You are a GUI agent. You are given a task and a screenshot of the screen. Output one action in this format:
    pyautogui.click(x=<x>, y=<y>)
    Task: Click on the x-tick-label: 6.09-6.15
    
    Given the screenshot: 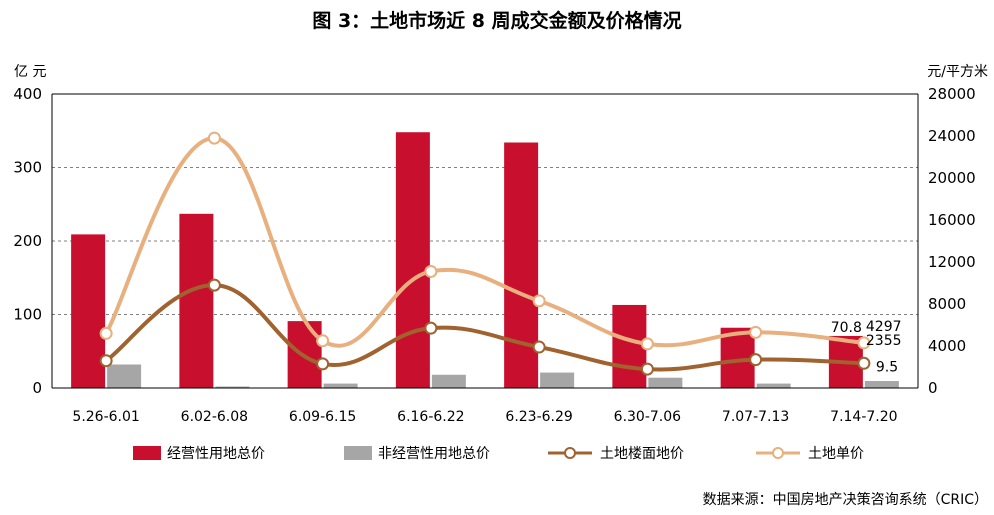 What is the action you would take?
    pyautogui.click(x=322, y=417)
    